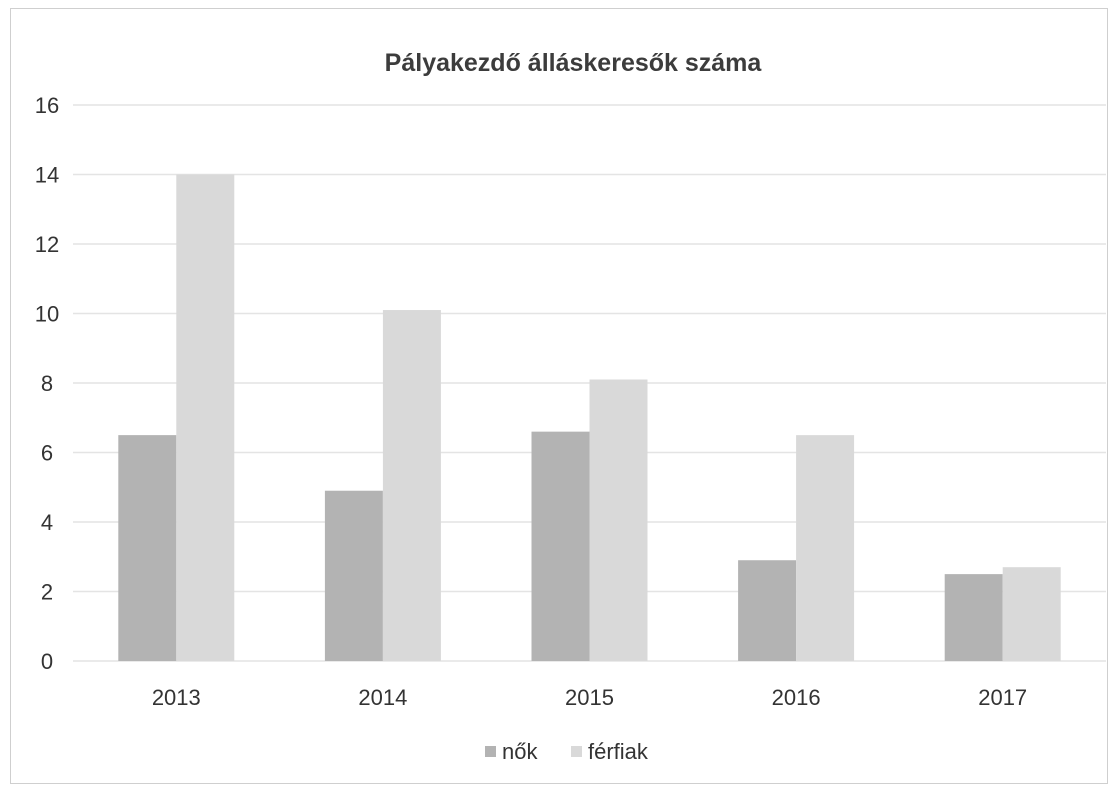  I want to click on x-tick-label: 2014, so click(382, 697).